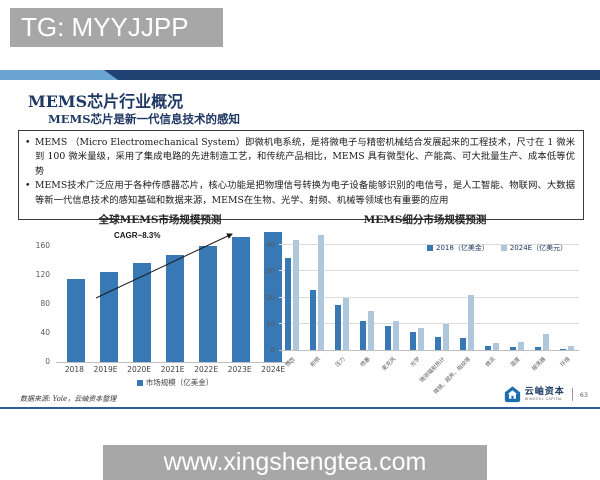 Image resolution: width=600 pixels, height=480 pixels. I want to click on bar-groups, so click(429, 291).